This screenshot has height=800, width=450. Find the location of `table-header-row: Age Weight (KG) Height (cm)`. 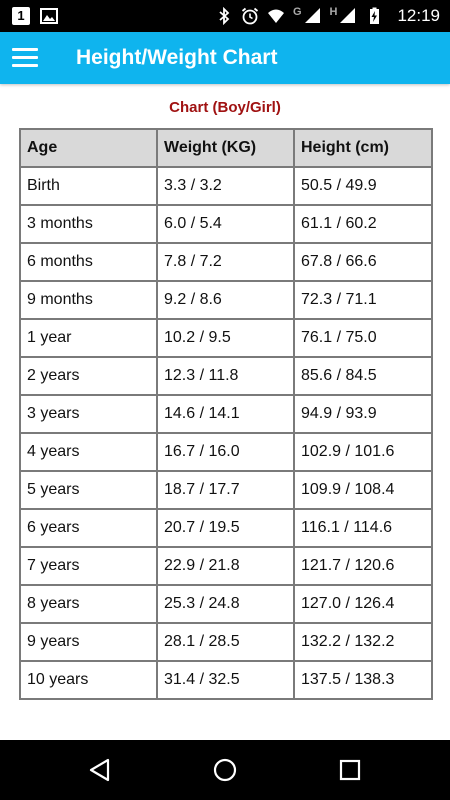

table-header-row: Age Weight (KG) Height (cm) is located at coordinates (226, 148).